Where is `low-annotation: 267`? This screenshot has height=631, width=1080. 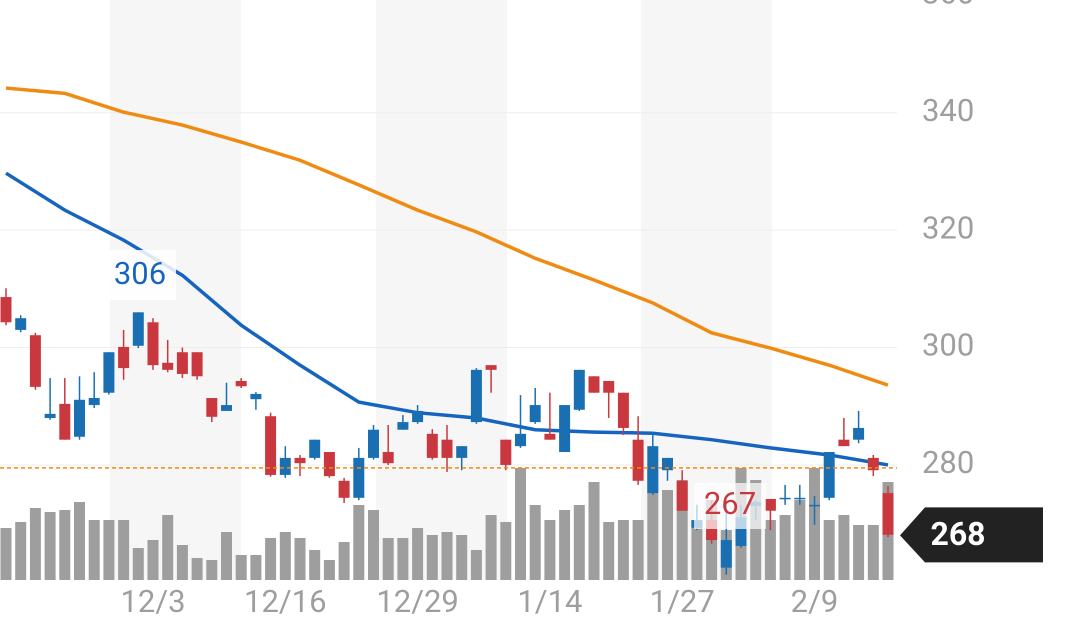 low-annotation: 267 is located at coordinates (730, 503).